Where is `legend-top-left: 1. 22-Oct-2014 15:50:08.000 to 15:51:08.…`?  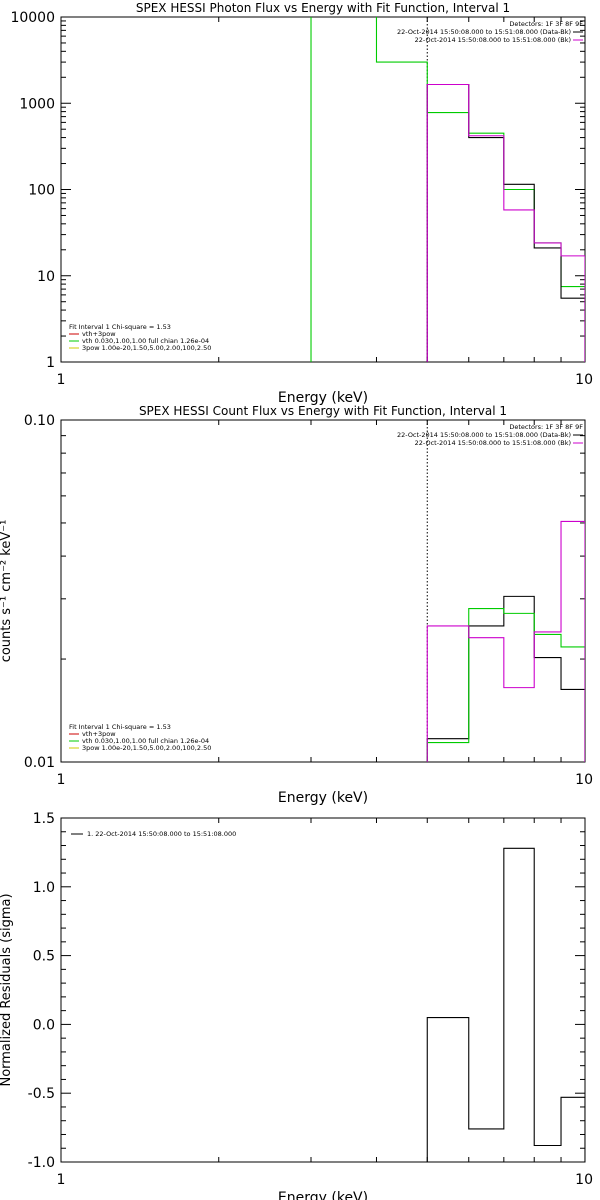 legend-top-left: 1. 22-Oct-2014 15:50:08.000 to 15:51:08.… is located at coordinates (153, 834).